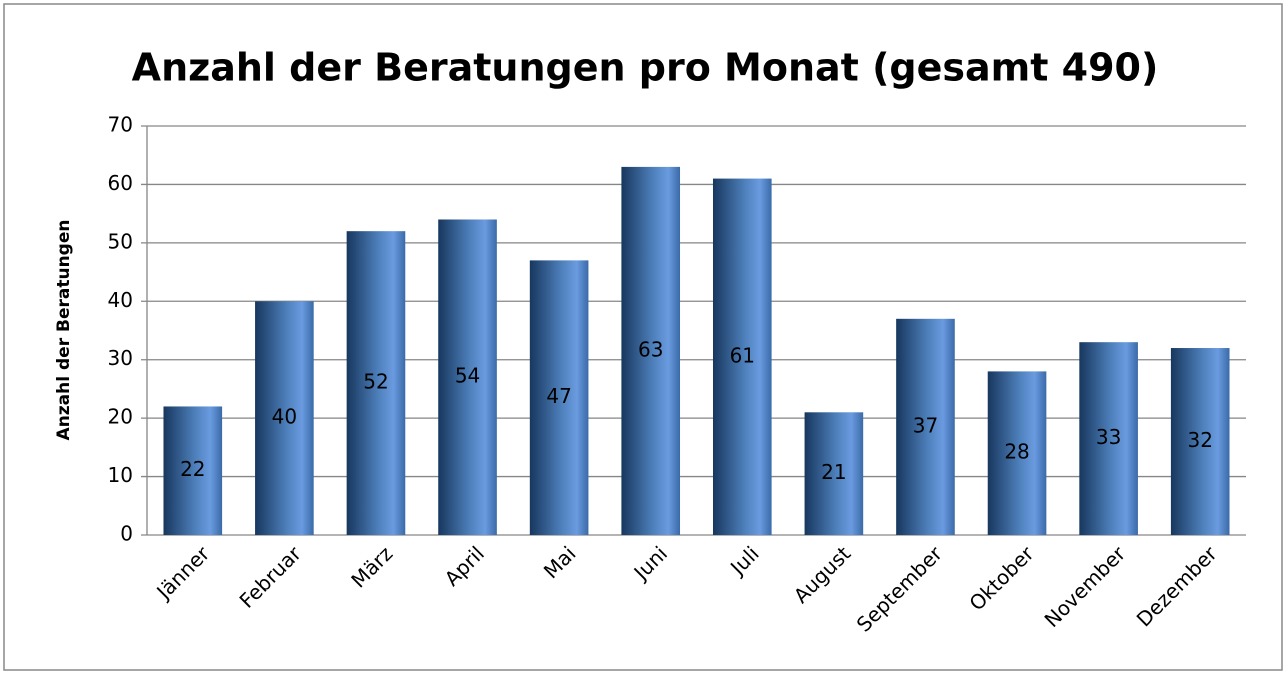 This screenshot has width=1287, height=675. I want to click on data-label: 54, so click(467, 376).